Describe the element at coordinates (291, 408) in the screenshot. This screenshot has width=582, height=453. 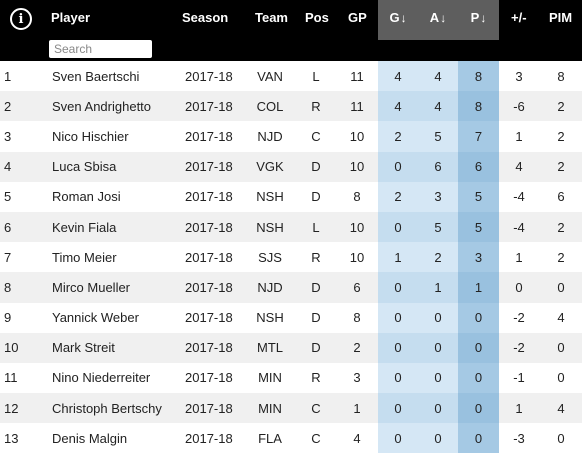
I see `table-row: 12 Christoph Bertschy 2017-18 MIN C 1 0 0 0 1 4` at that location.